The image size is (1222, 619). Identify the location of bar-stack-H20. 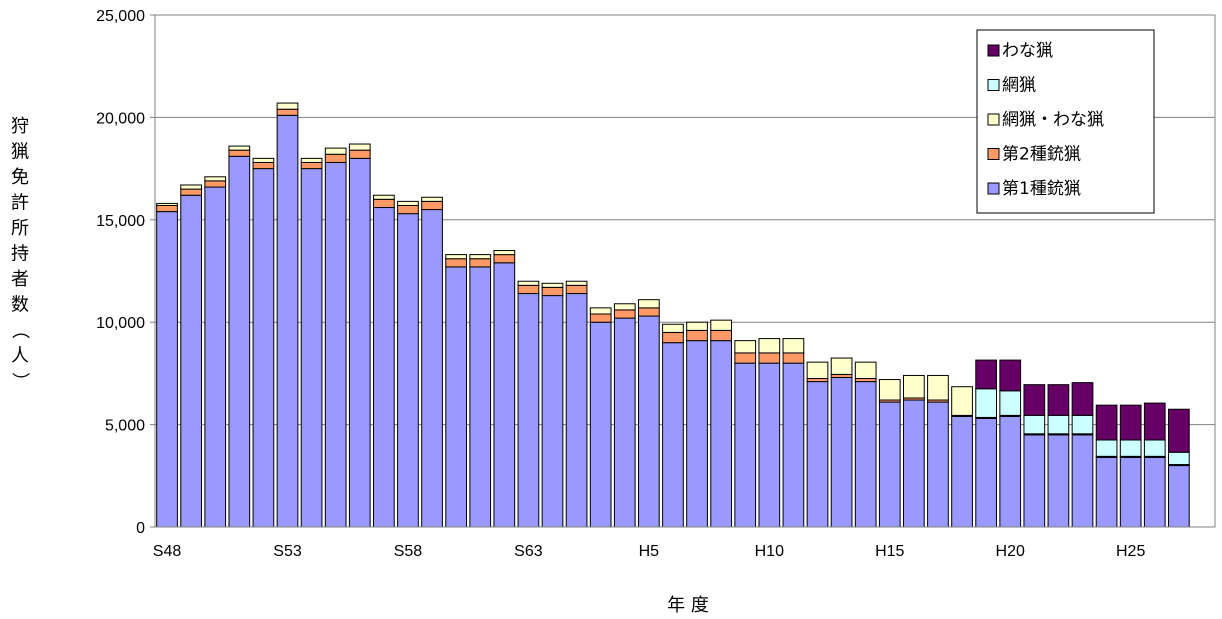
(1010, 443).